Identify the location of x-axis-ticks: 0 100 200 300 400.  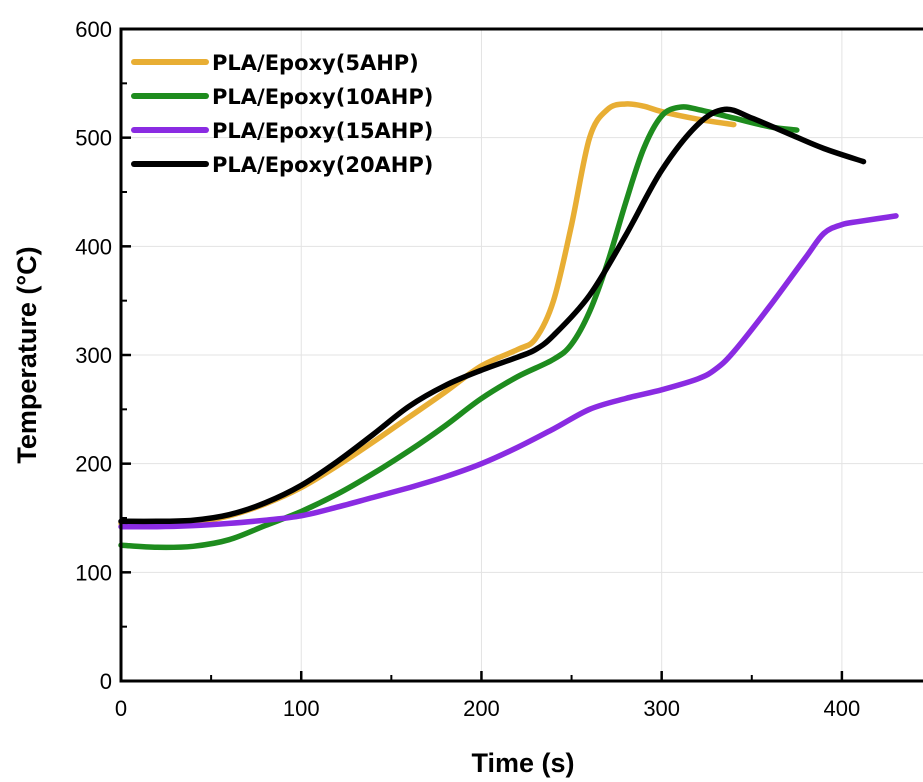
(487, 696).